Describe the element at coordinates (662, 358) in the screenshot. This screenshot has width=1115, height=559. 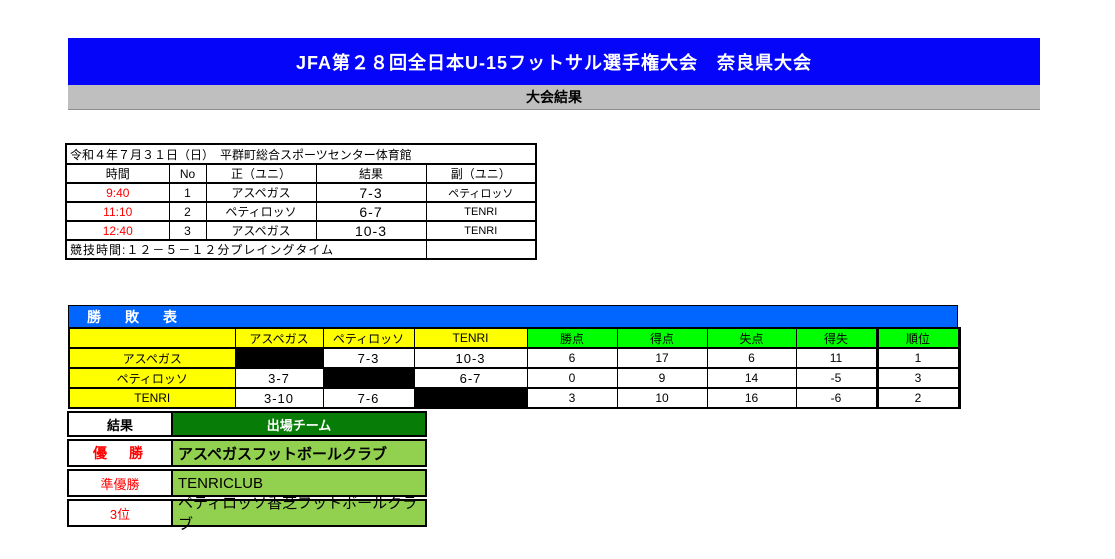
I see `goals-for-cell: 17` at that location.